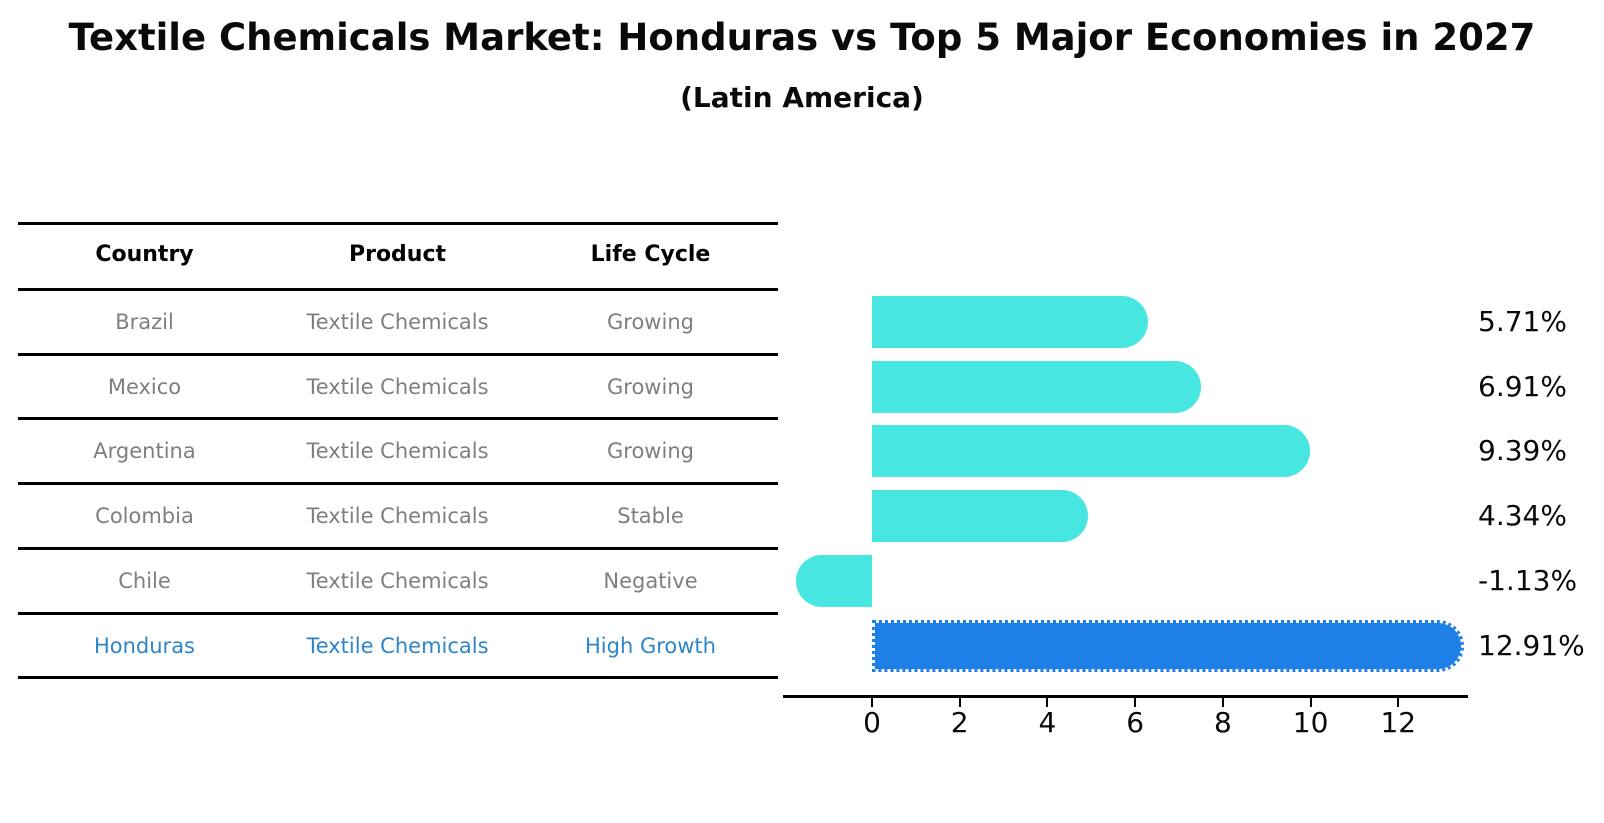  Describe the element at coordinates (1522, 451) in the screenshot. I see `bar-value-label: 9.39%` at that location.